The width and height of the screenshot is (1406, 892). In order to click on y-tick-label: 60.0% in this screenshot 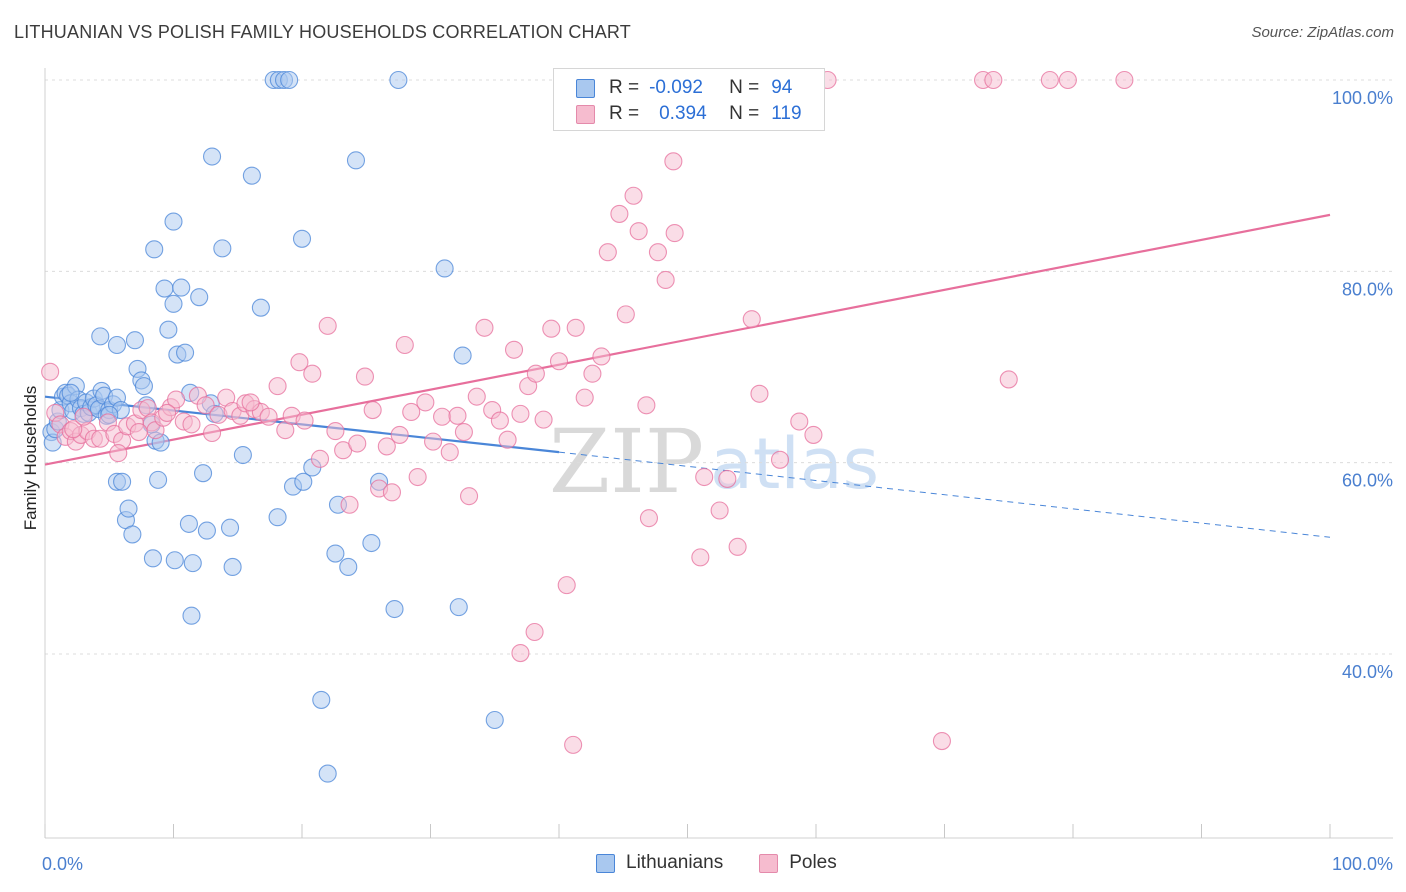, I will do `click(1367, 481)`.